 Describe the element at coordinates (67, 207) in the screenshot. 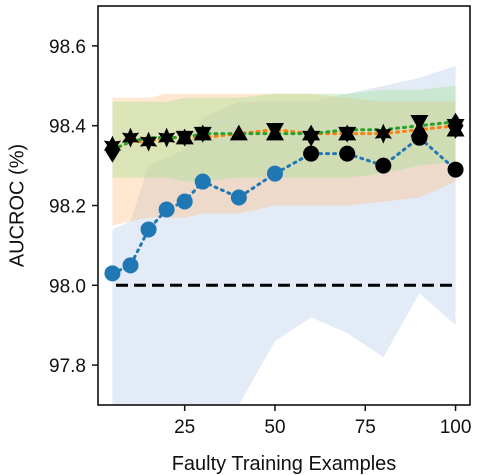

I see `y-tick-label-2: 98.2` at that location.